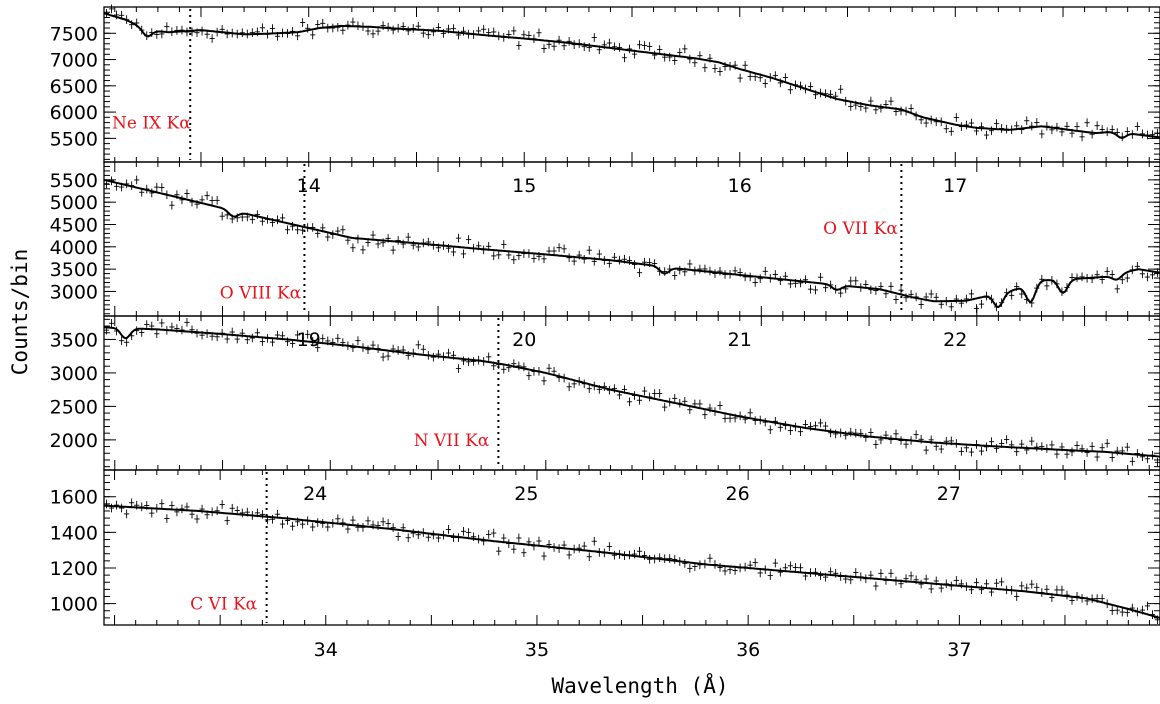  What do you see at coordinates (740, 186) in the screenshot?
I see `x-tick-label: 16` at bounding box center [740, 186].